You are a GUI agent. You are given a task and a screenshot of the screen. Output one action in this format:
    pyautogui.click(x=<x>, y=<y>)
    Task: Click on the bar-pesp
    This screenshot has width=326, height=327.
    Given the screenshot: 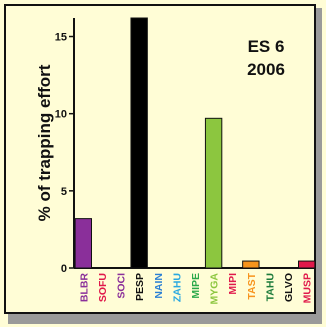 What is the action you would take?
    pyautogui.click(x=139, y=143)
    